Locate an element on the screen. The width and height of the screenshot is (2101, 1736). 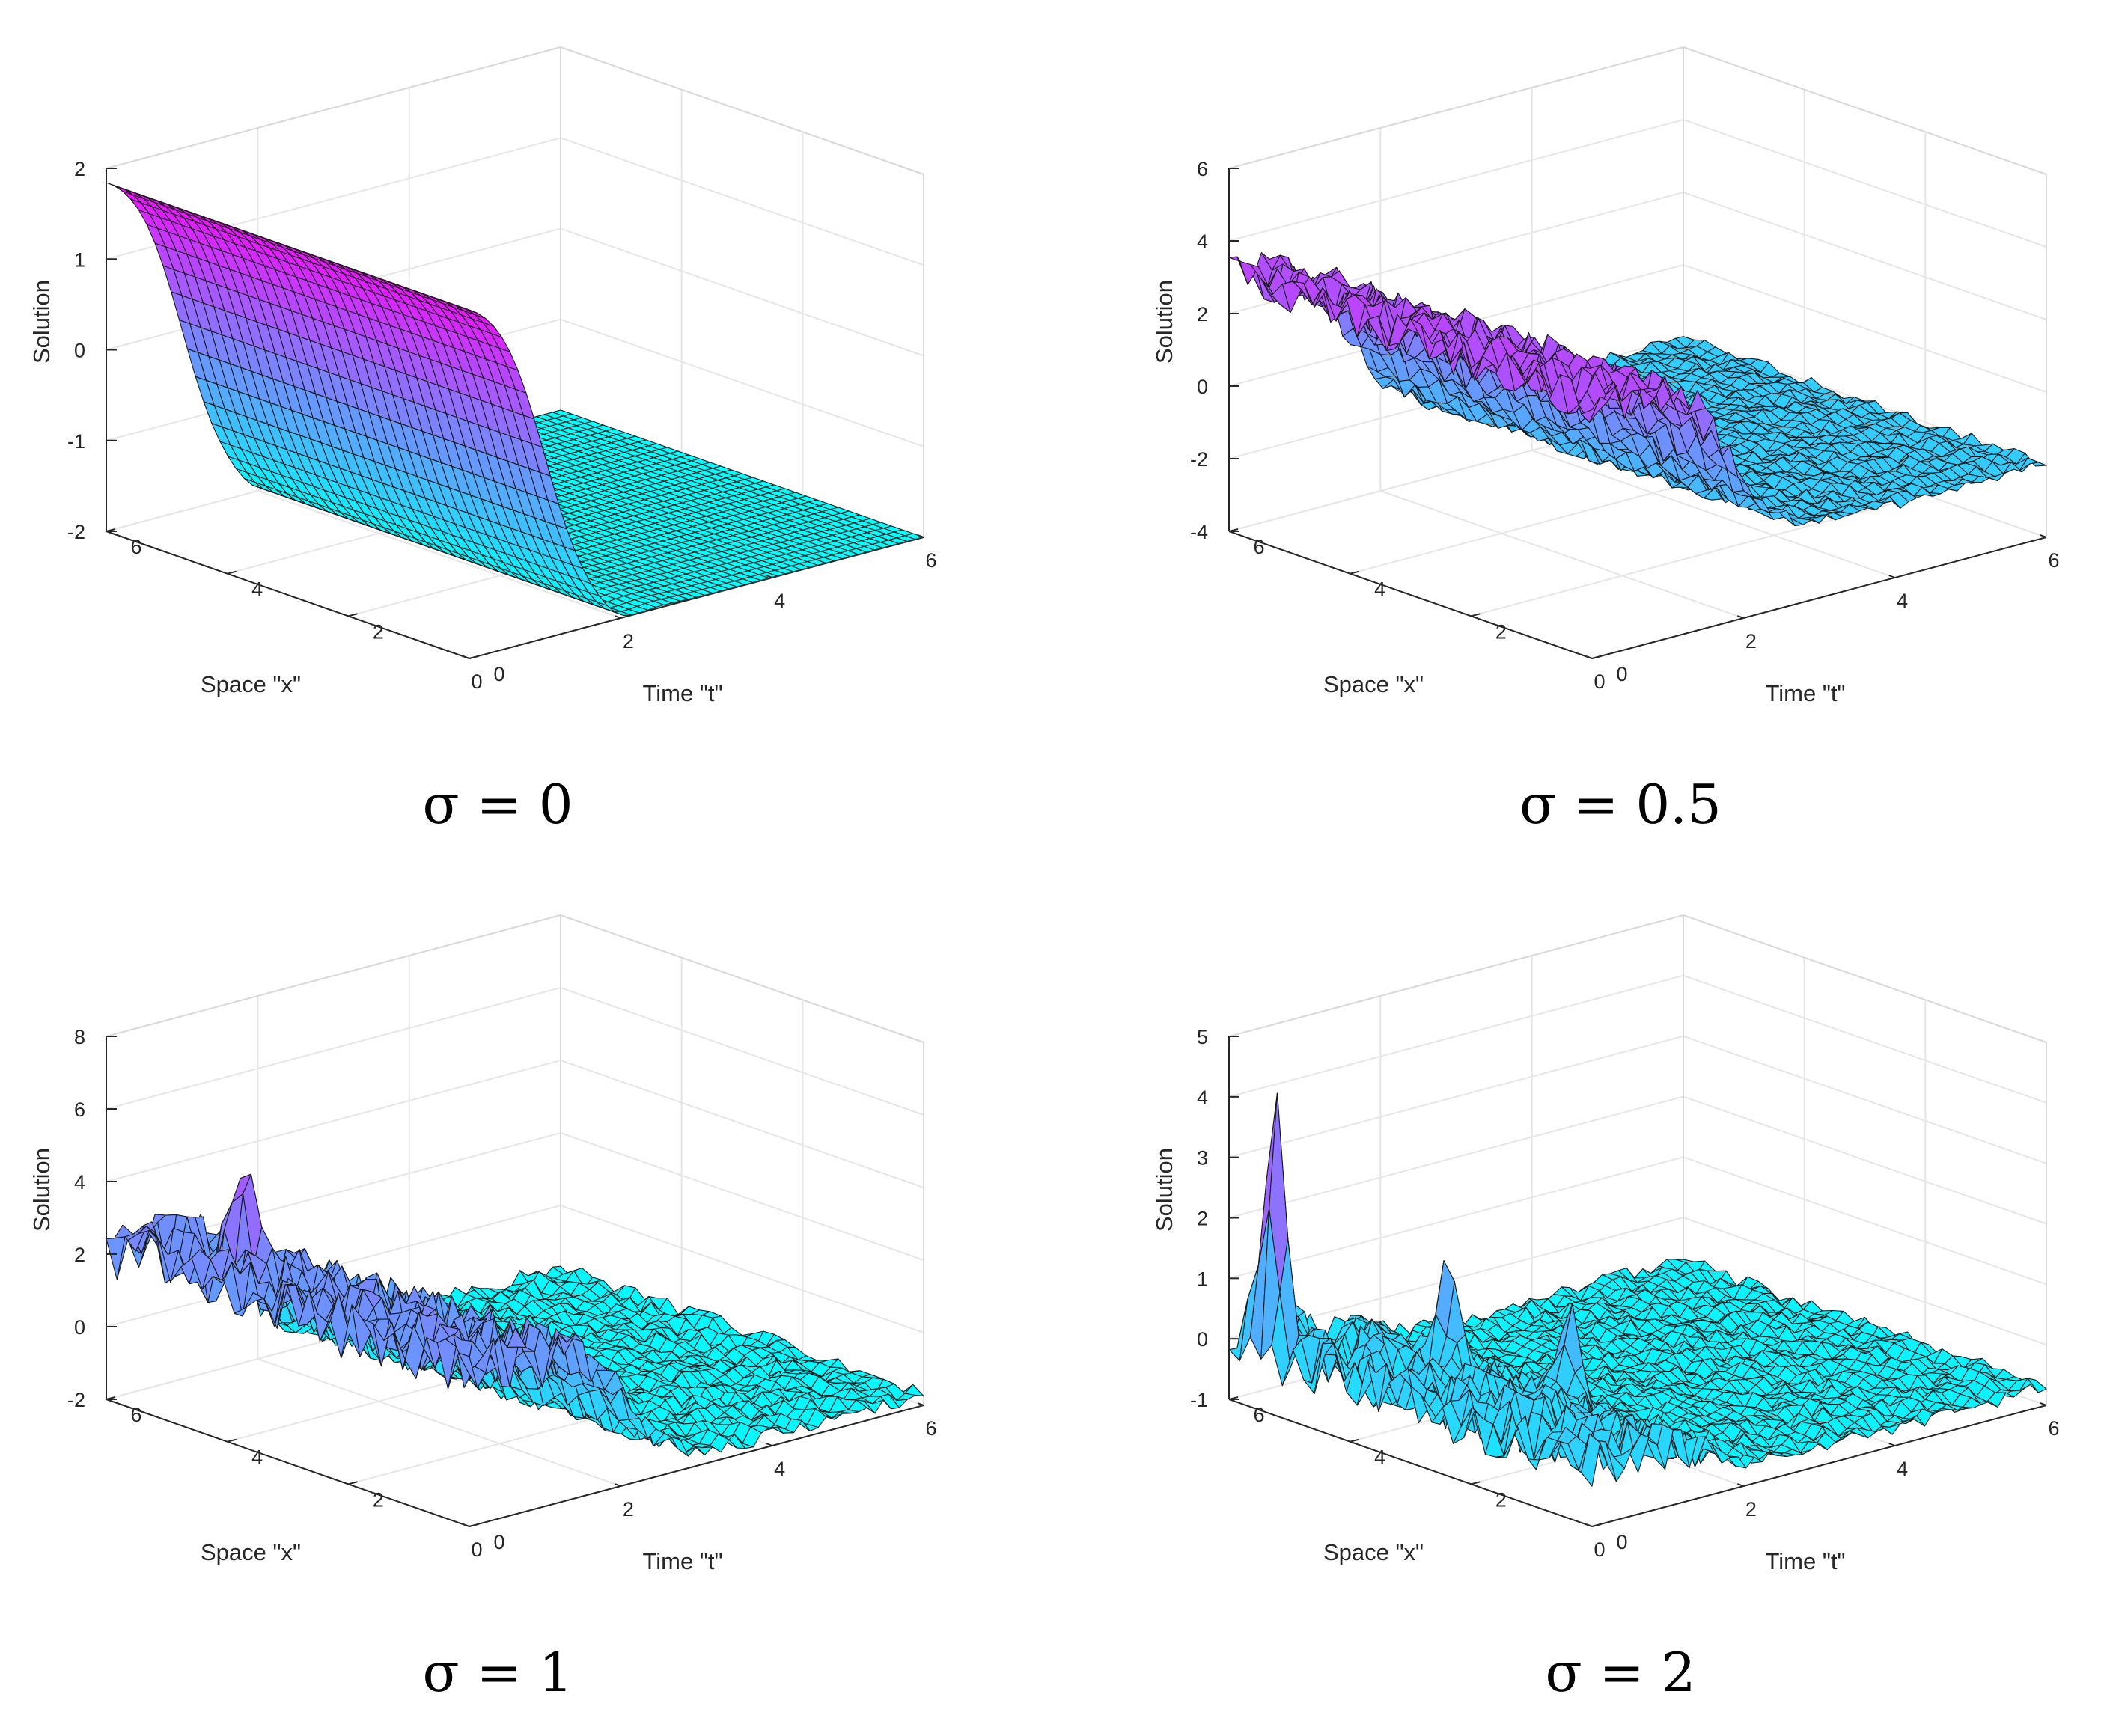
front-axes is located at coordinates (1637, 413).